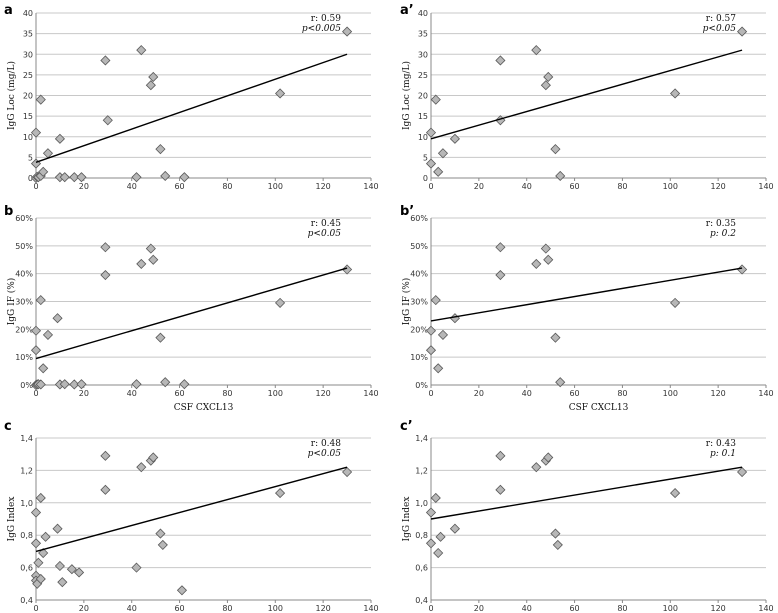 Image resolution: width=778 pixels, height=613 pixels. I want to click on panel-label: a’, so click(407, 10).